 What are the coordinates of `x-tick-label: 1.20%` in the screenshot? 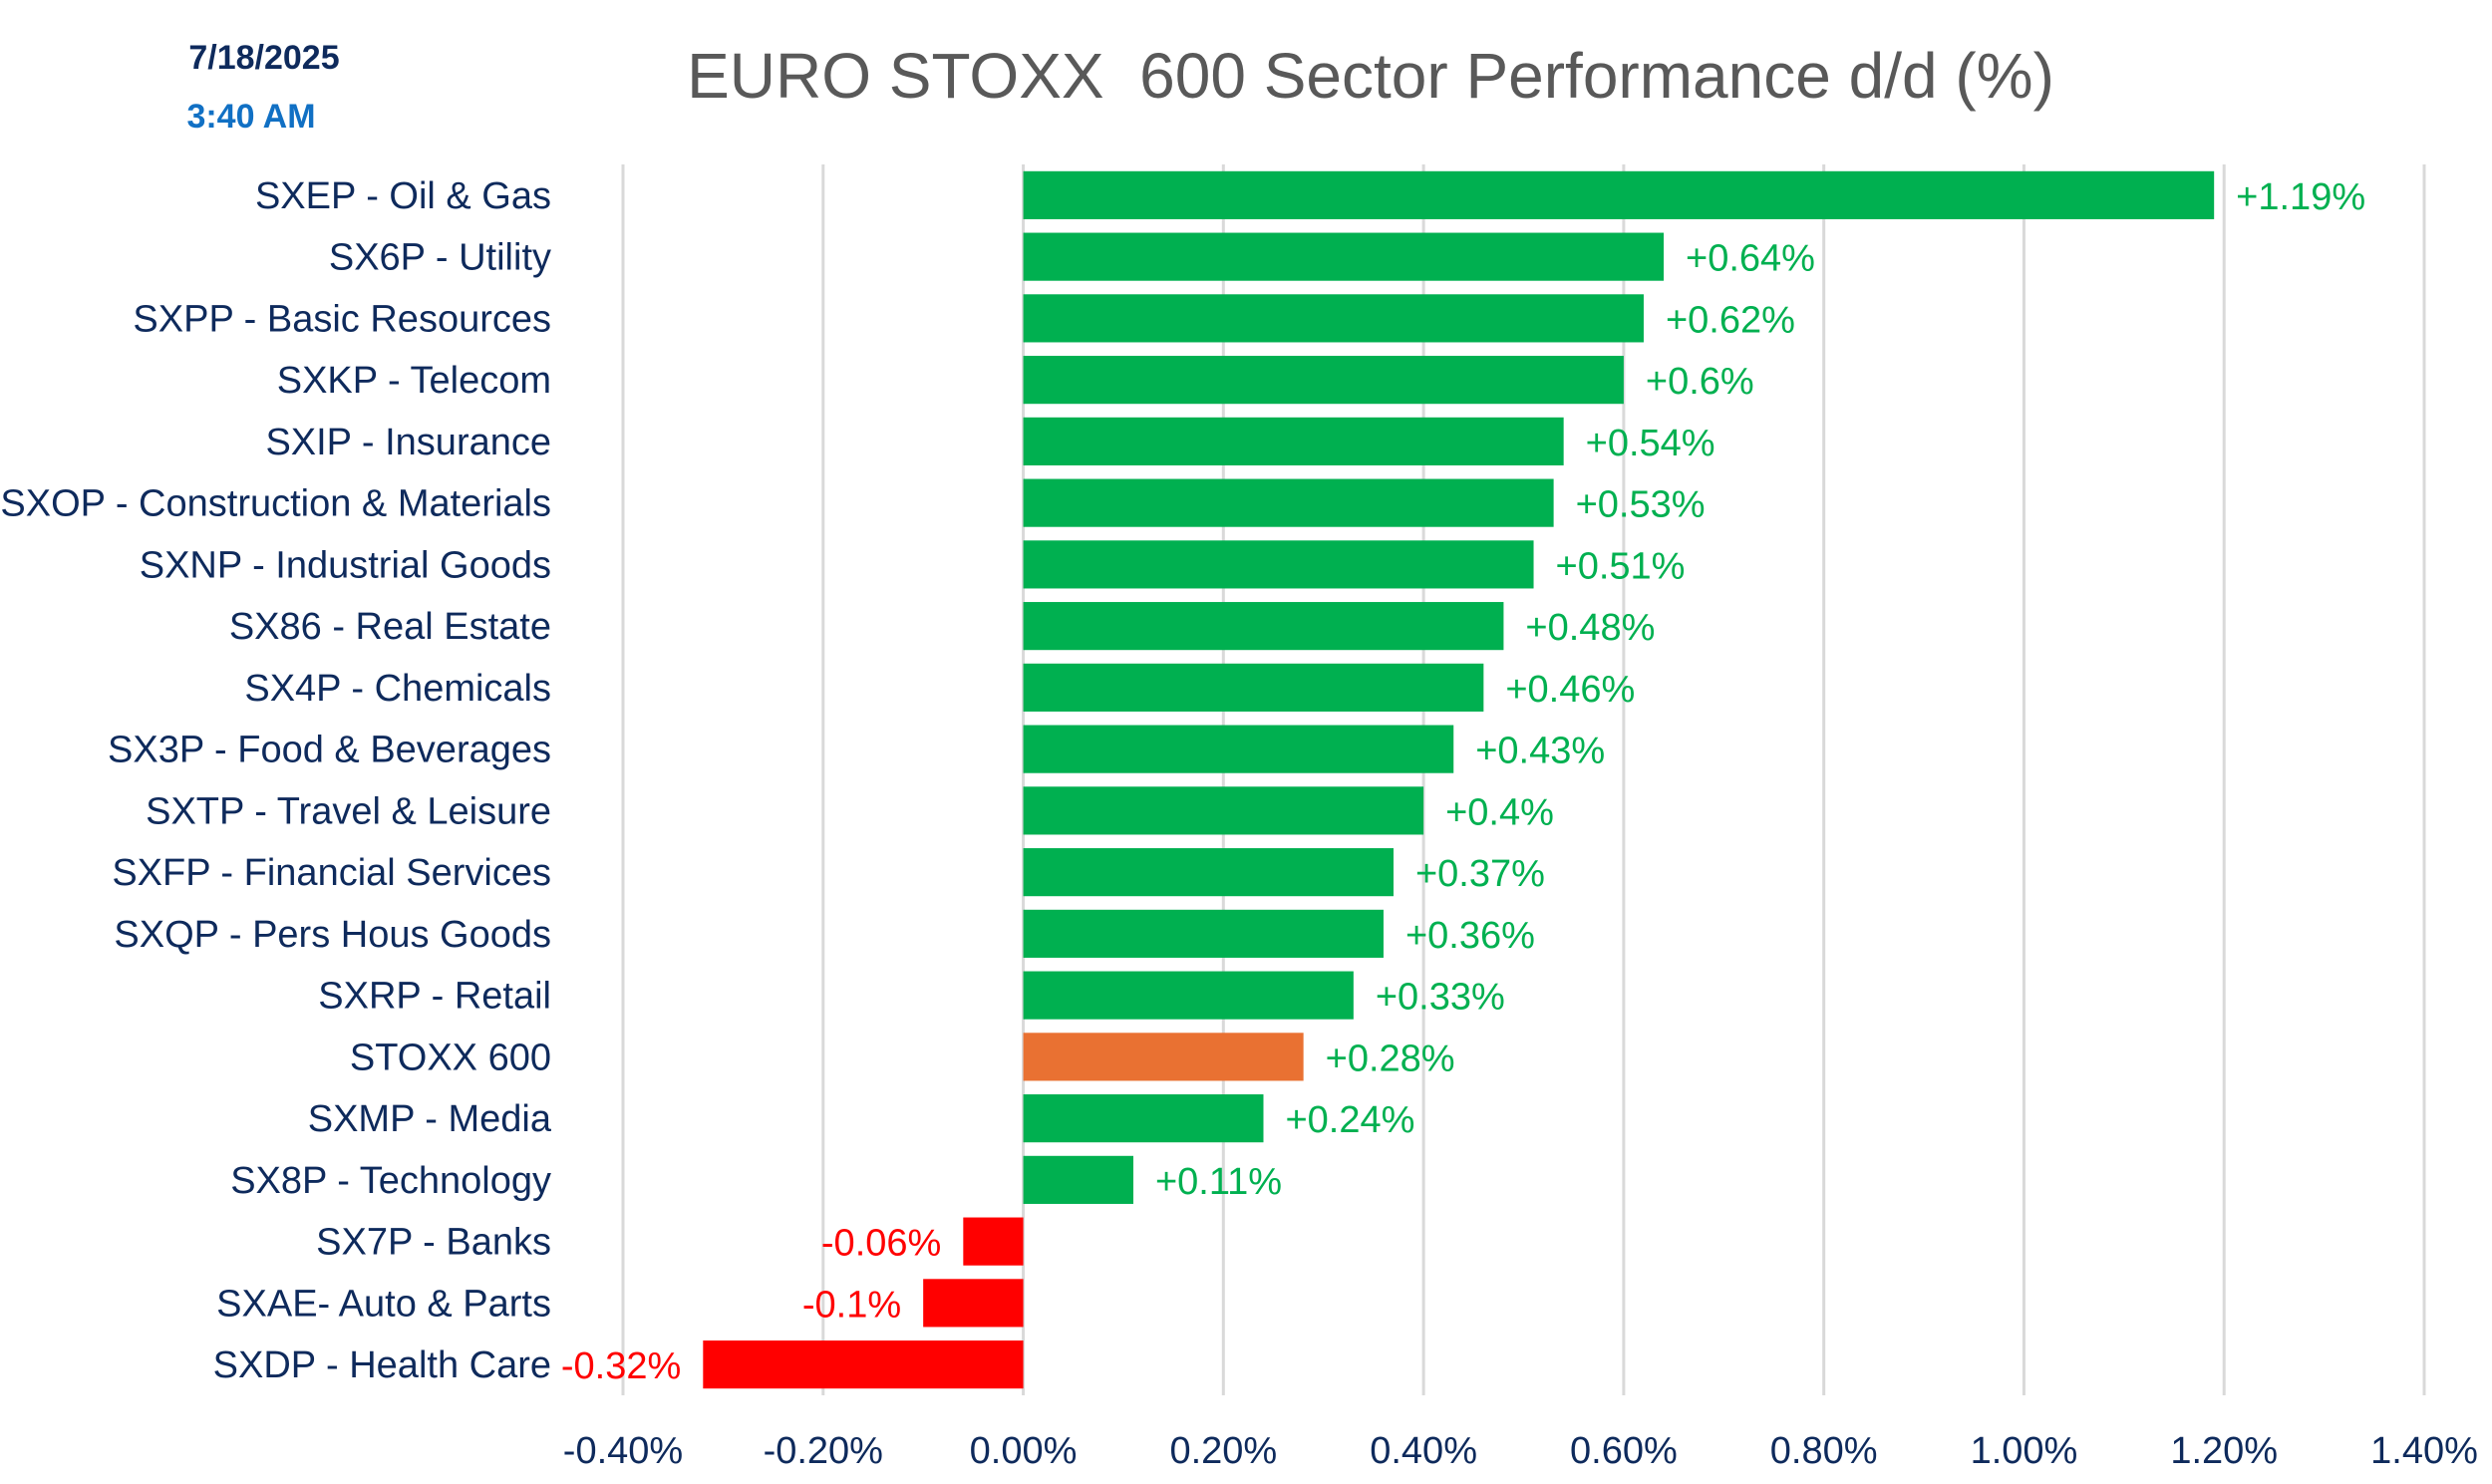 It's located at (2224, 1451).